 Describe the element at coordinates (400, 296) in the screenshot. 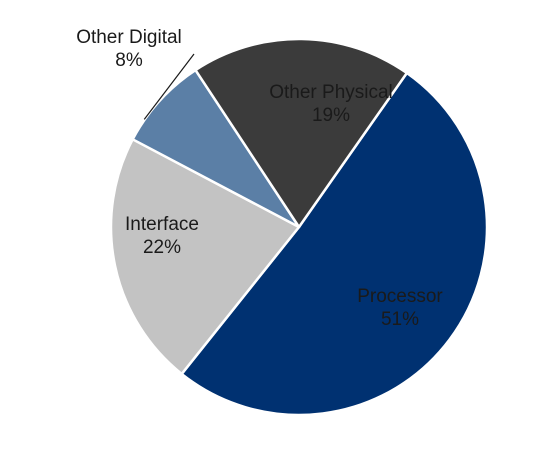

I see `slice-label-processor: Processor` at that location.